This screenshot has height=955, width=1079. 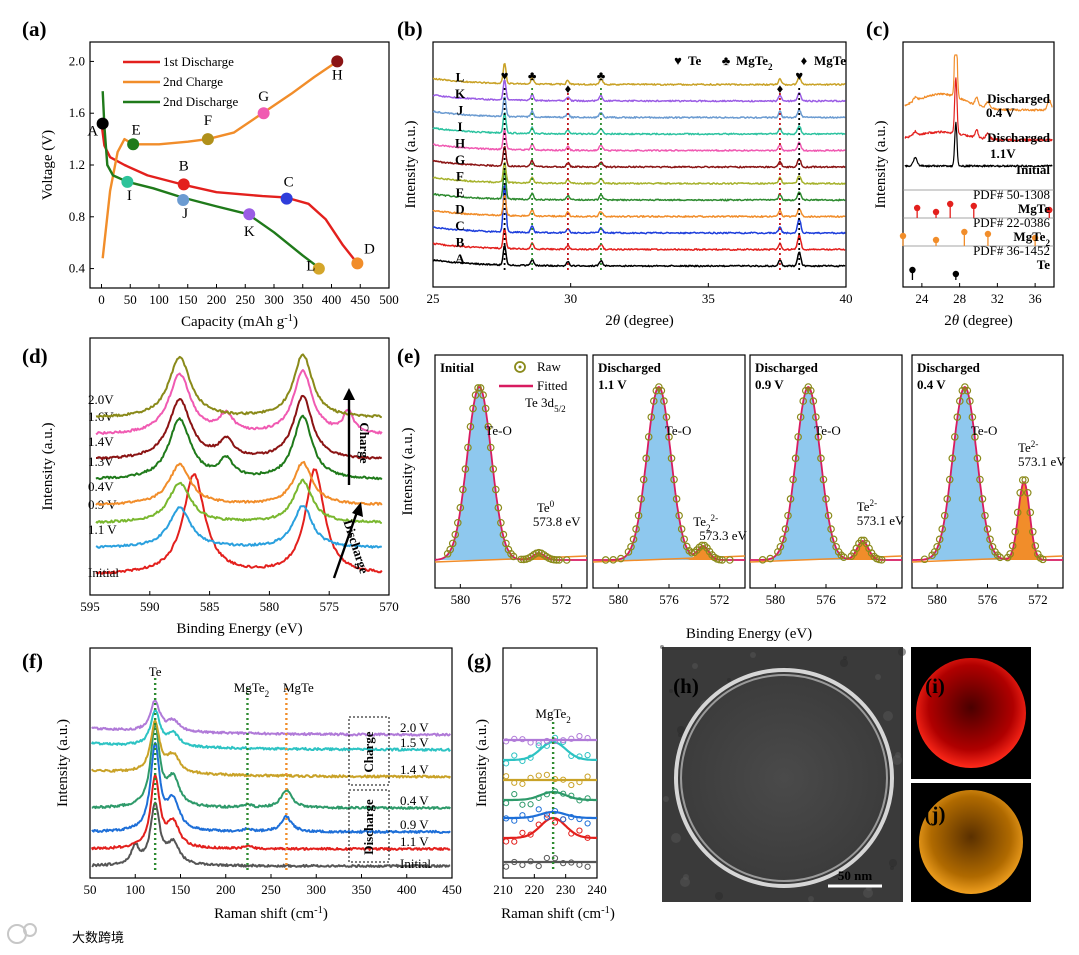 What do you see at coordinates (549, 366) in the screenshot?
I see `legend-label: Raw` at bounding box center [549, 366].